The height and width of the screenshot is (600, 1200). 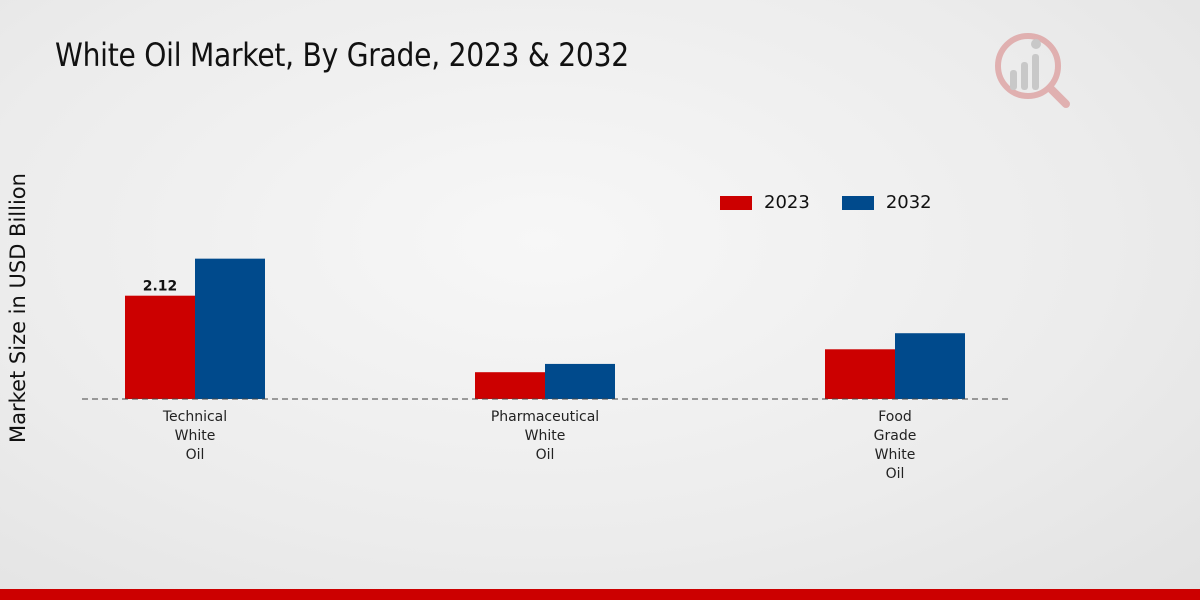 What do you see at coordinates (1032, 70) in the screenshot?
I see `market-research-logo-icon` at bounding box center [1032, 70].